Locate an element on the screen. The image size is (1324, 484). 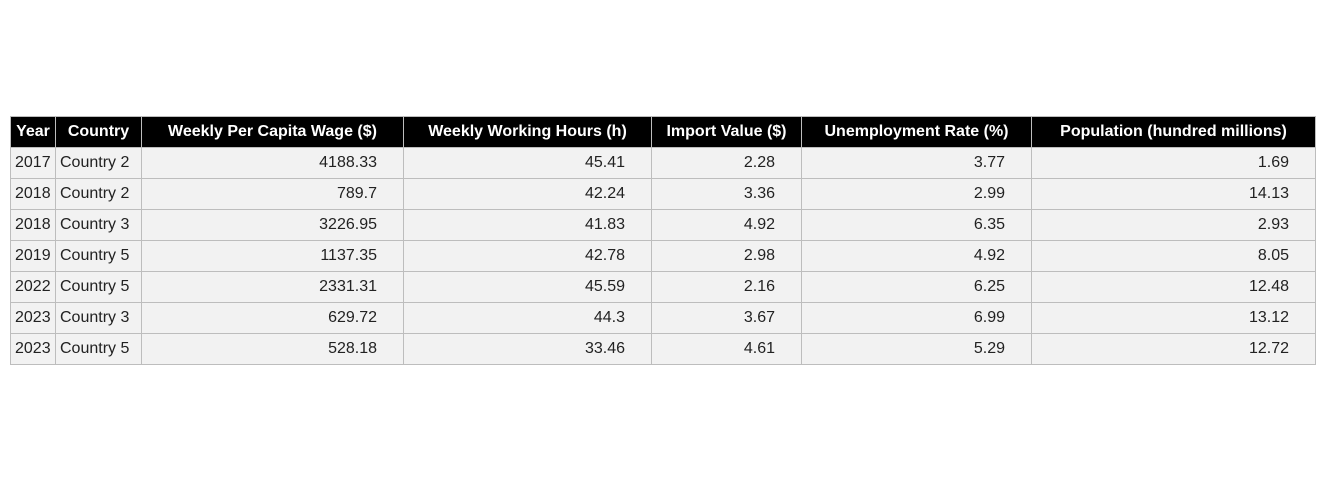
table-row: 2023 Country 3 629.72 44.3 3.67 6.99 13.12 is located at coordinates (663, 318).